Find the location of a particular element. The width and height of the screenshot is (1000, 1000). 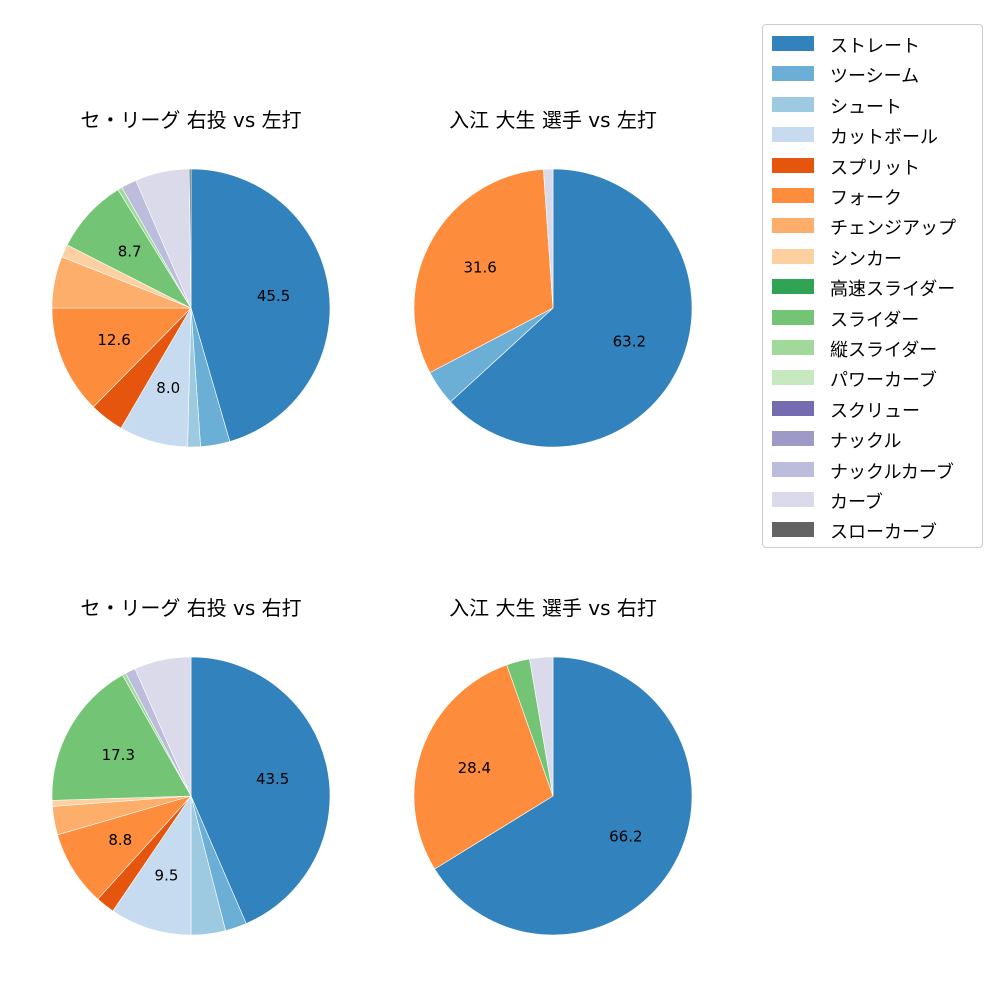

legend-item: カットボール is located at coordinates (872, 135).